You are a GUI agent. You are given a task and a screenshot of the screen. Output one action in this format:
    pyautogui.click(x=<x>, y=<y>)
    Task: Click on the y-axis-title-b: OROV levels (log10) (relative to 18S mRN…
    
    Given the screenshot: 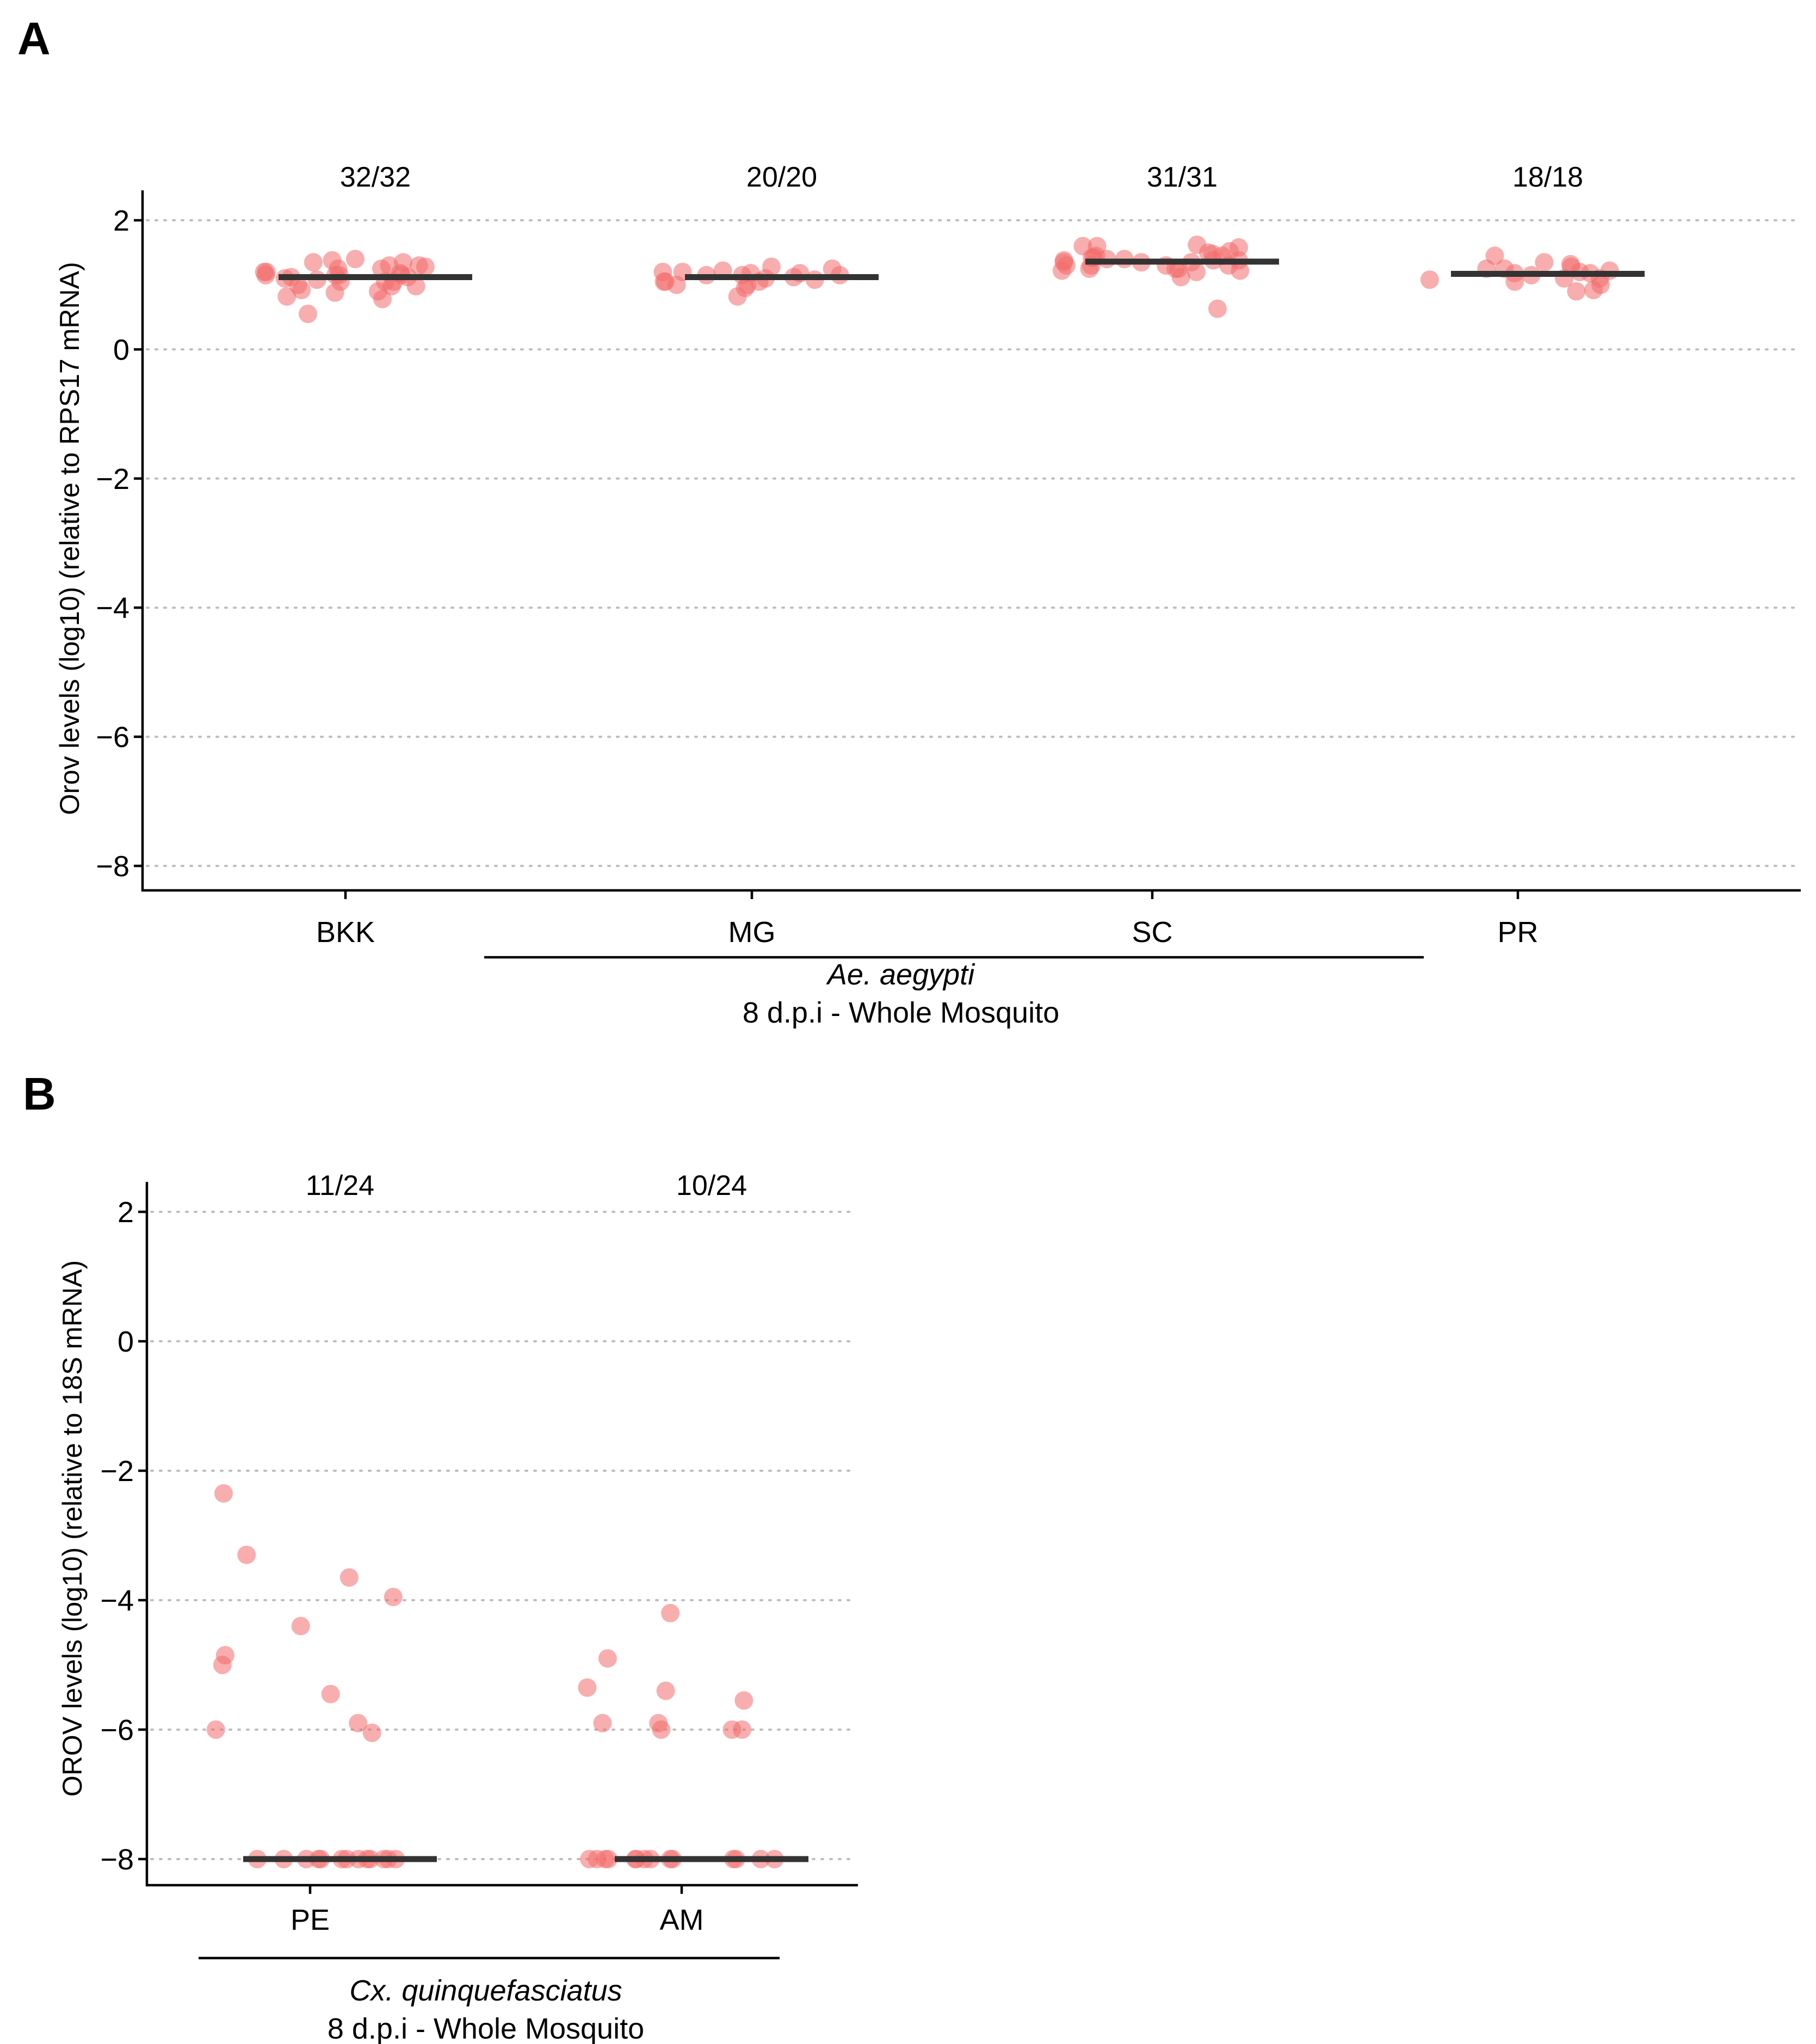 What is the action you would take?
    pyautogui.click(x=73, y=1528)
    